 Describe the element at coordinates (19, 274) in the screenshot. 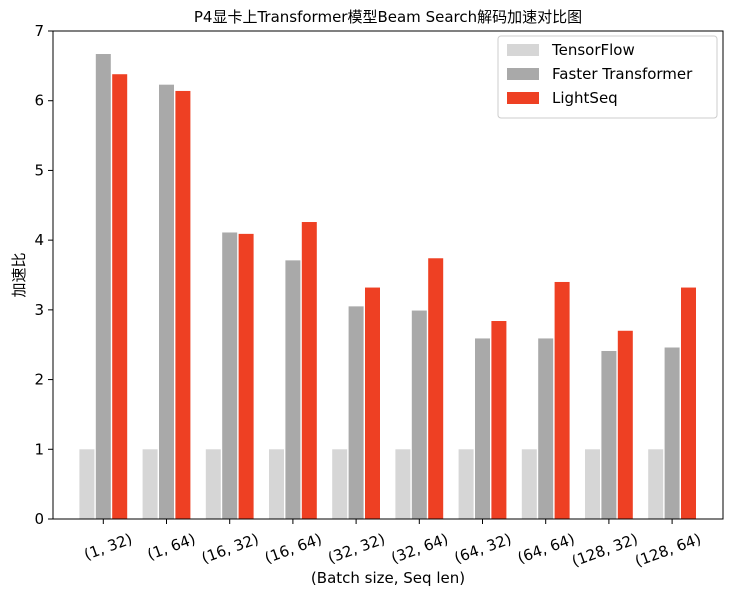

I see `y-axis-label: 加速比` at that location.